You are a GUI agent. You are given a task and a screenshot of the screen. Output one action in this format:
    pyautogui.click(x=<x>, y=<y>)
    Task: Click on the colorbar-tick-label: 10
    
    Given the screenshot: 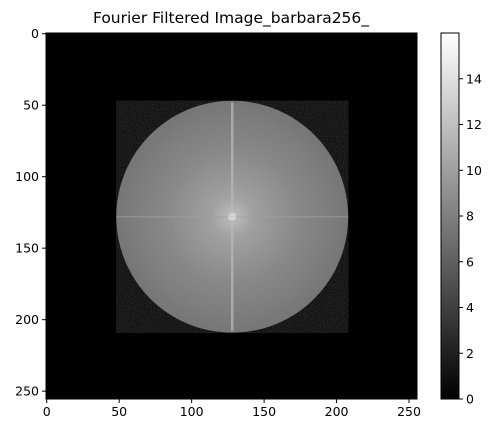 What is the action you would take?
    pyautogui.click(x=474, y=170)
    